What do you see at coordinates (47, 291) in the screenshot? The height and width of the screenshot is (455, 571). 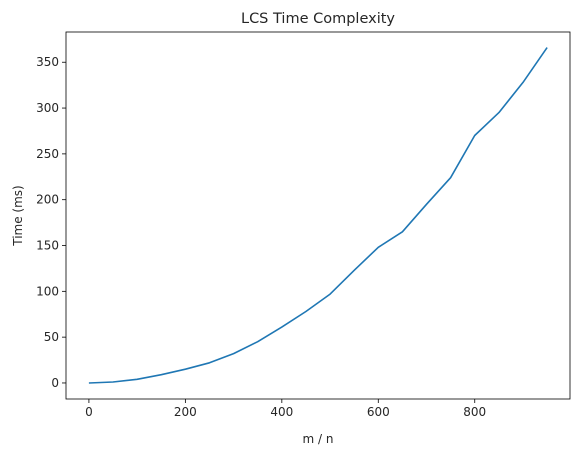 I see `y-tick-label: 100` at bounding box center [47, 291].